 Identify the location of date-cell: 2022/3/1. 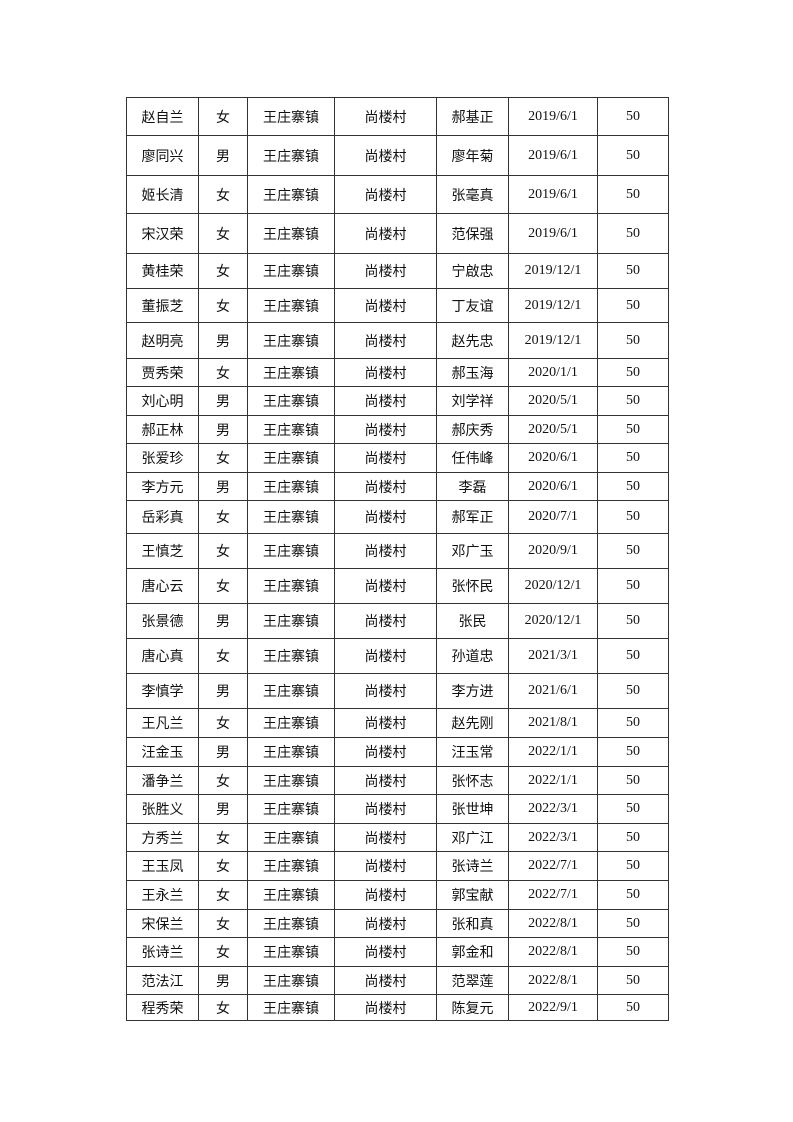
(553, 837).